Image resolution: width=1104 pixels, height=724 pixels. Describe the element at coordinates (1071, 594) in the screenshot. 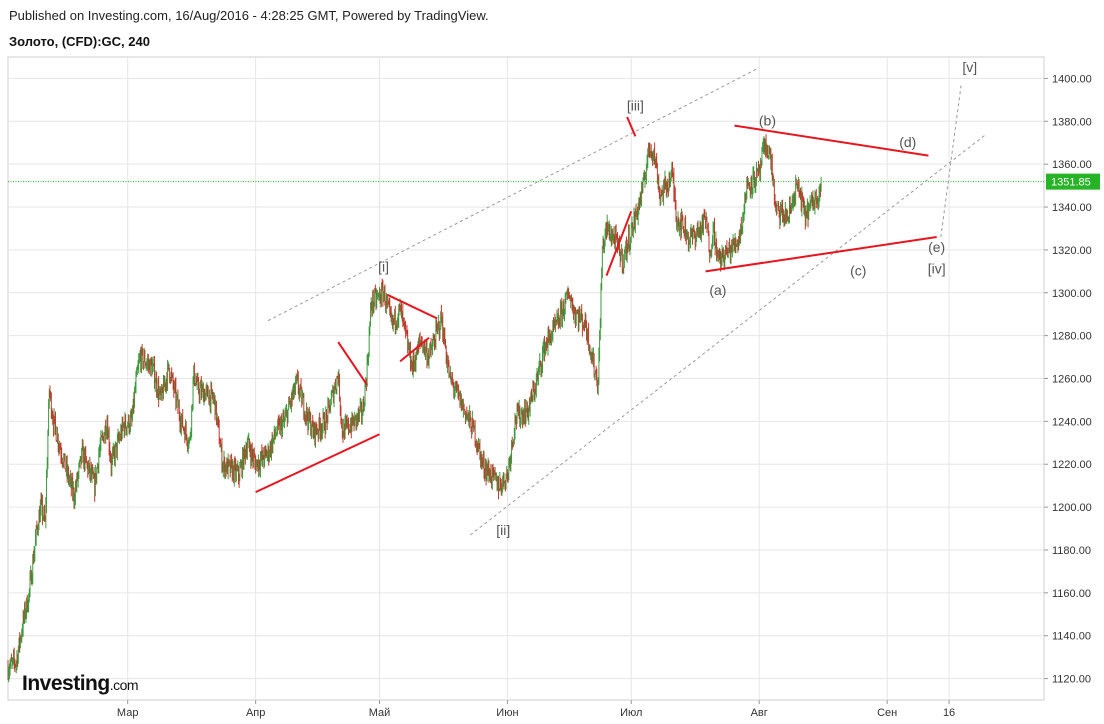

I see `y-tick-label: 1160.00` at that location.